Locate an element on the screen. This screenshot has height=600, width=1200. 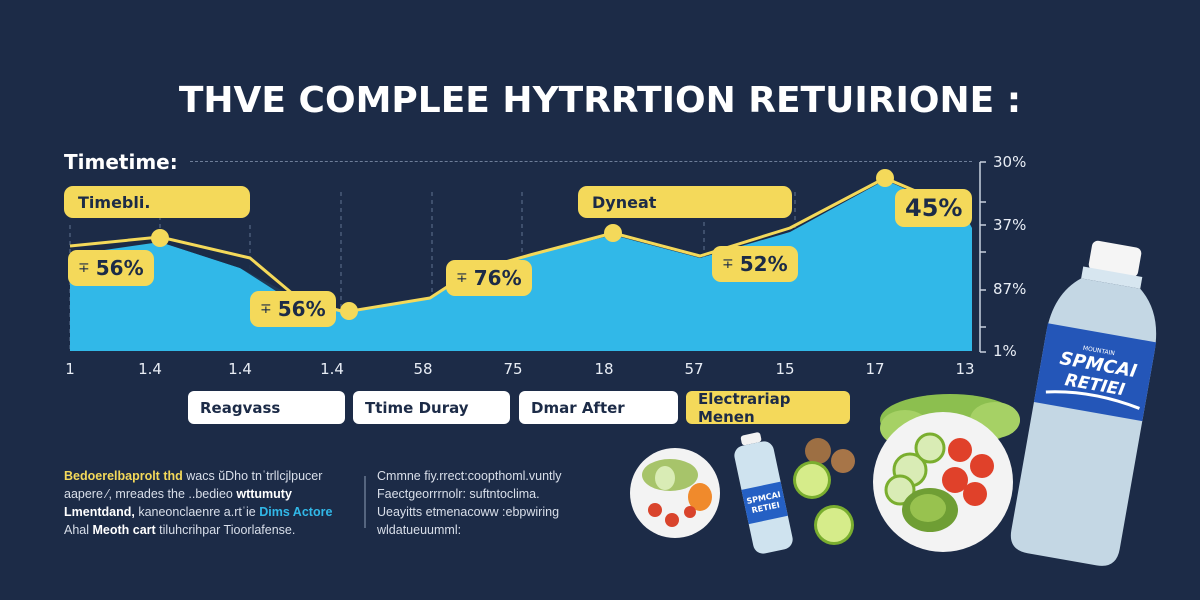
nuts-icon is located at coordinates (830, 455).